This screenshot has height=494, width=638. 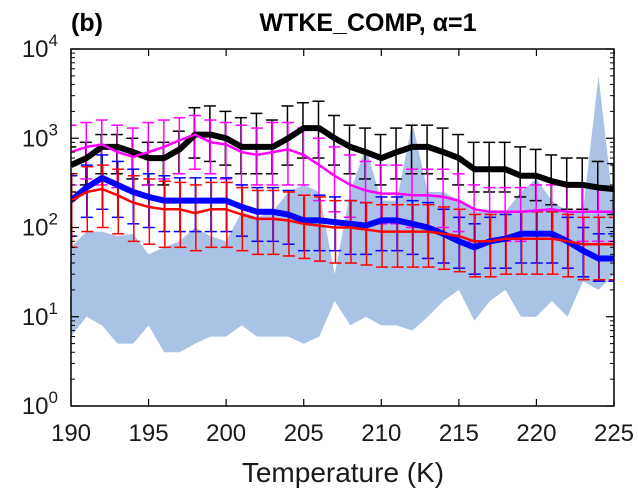 What do you see at coordinates (40, 404) in the screenshot?
I see `y-tick-label: 10⁰` at bounding box center [40, 404].